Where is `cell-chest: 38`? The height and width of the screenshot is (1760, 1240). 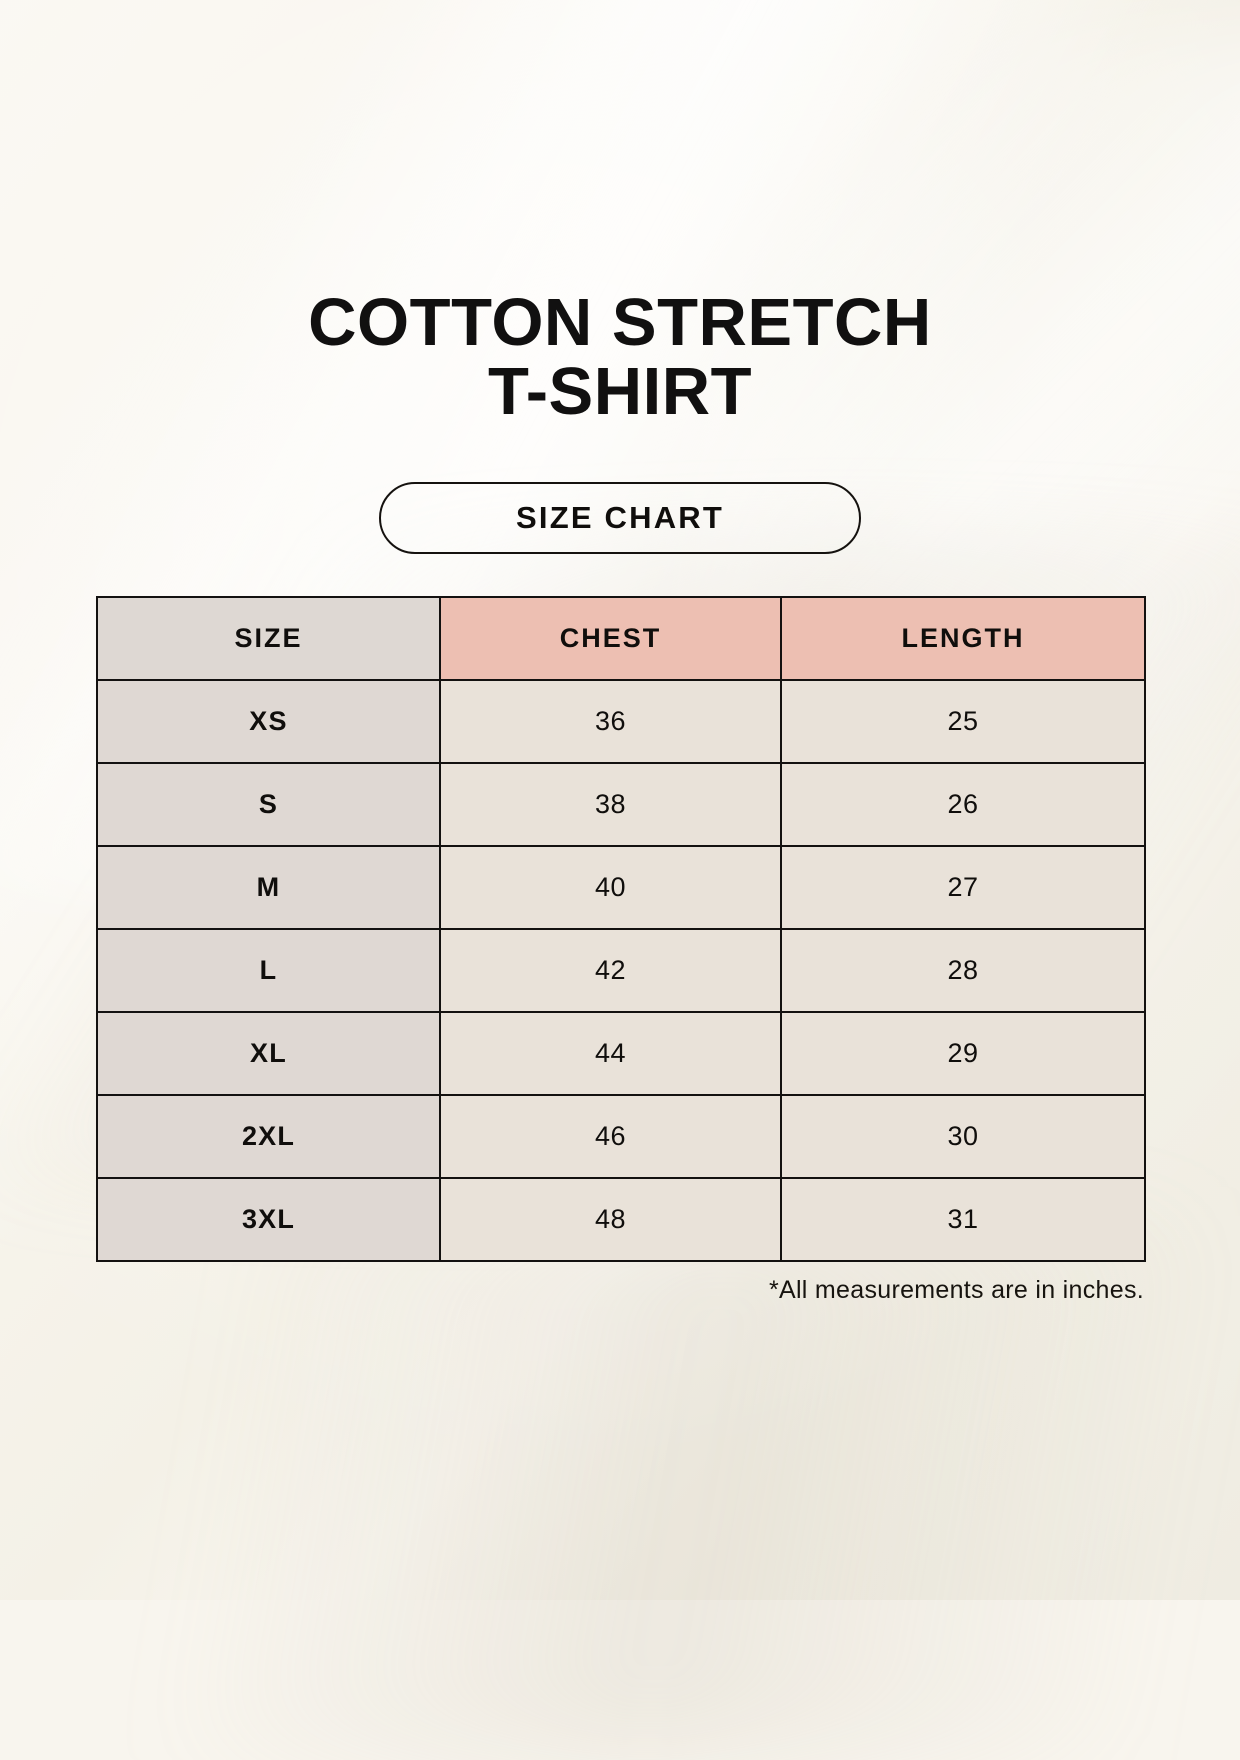 cell-chest: 38 is located at coordinates (610, 804).